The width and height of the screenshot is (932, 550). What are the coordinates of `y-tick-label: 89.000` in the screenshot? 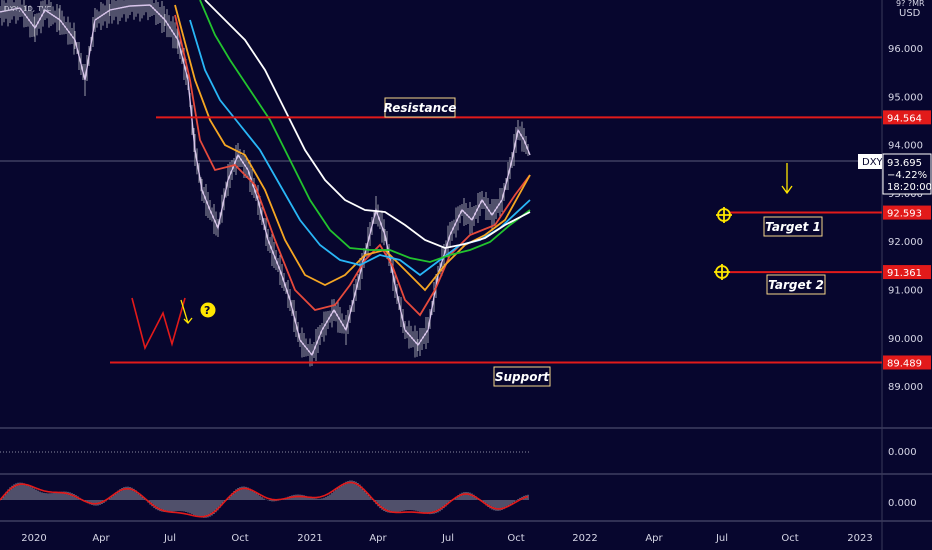 It's located at (905, 387).